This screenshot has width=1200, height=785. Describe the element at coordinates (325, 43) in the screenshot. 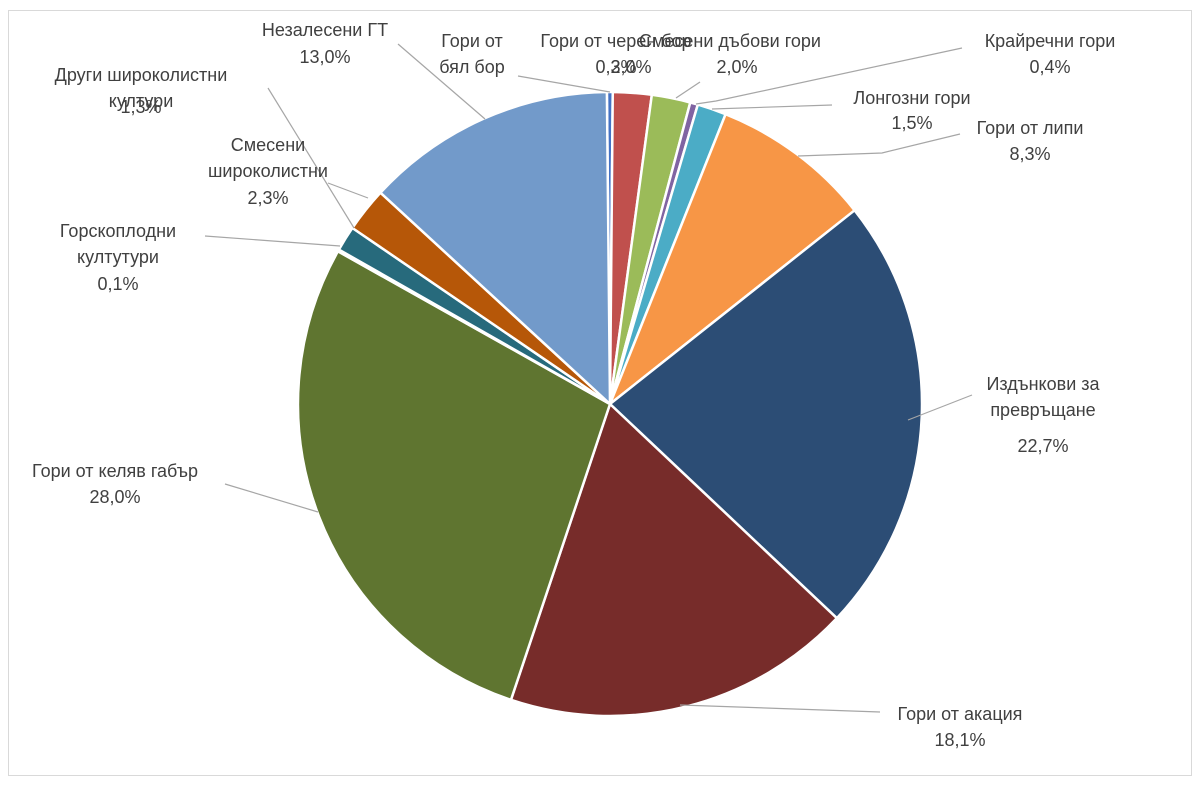

I see `slice-label-13: Незалесени ГТ 13,0%` at that location.